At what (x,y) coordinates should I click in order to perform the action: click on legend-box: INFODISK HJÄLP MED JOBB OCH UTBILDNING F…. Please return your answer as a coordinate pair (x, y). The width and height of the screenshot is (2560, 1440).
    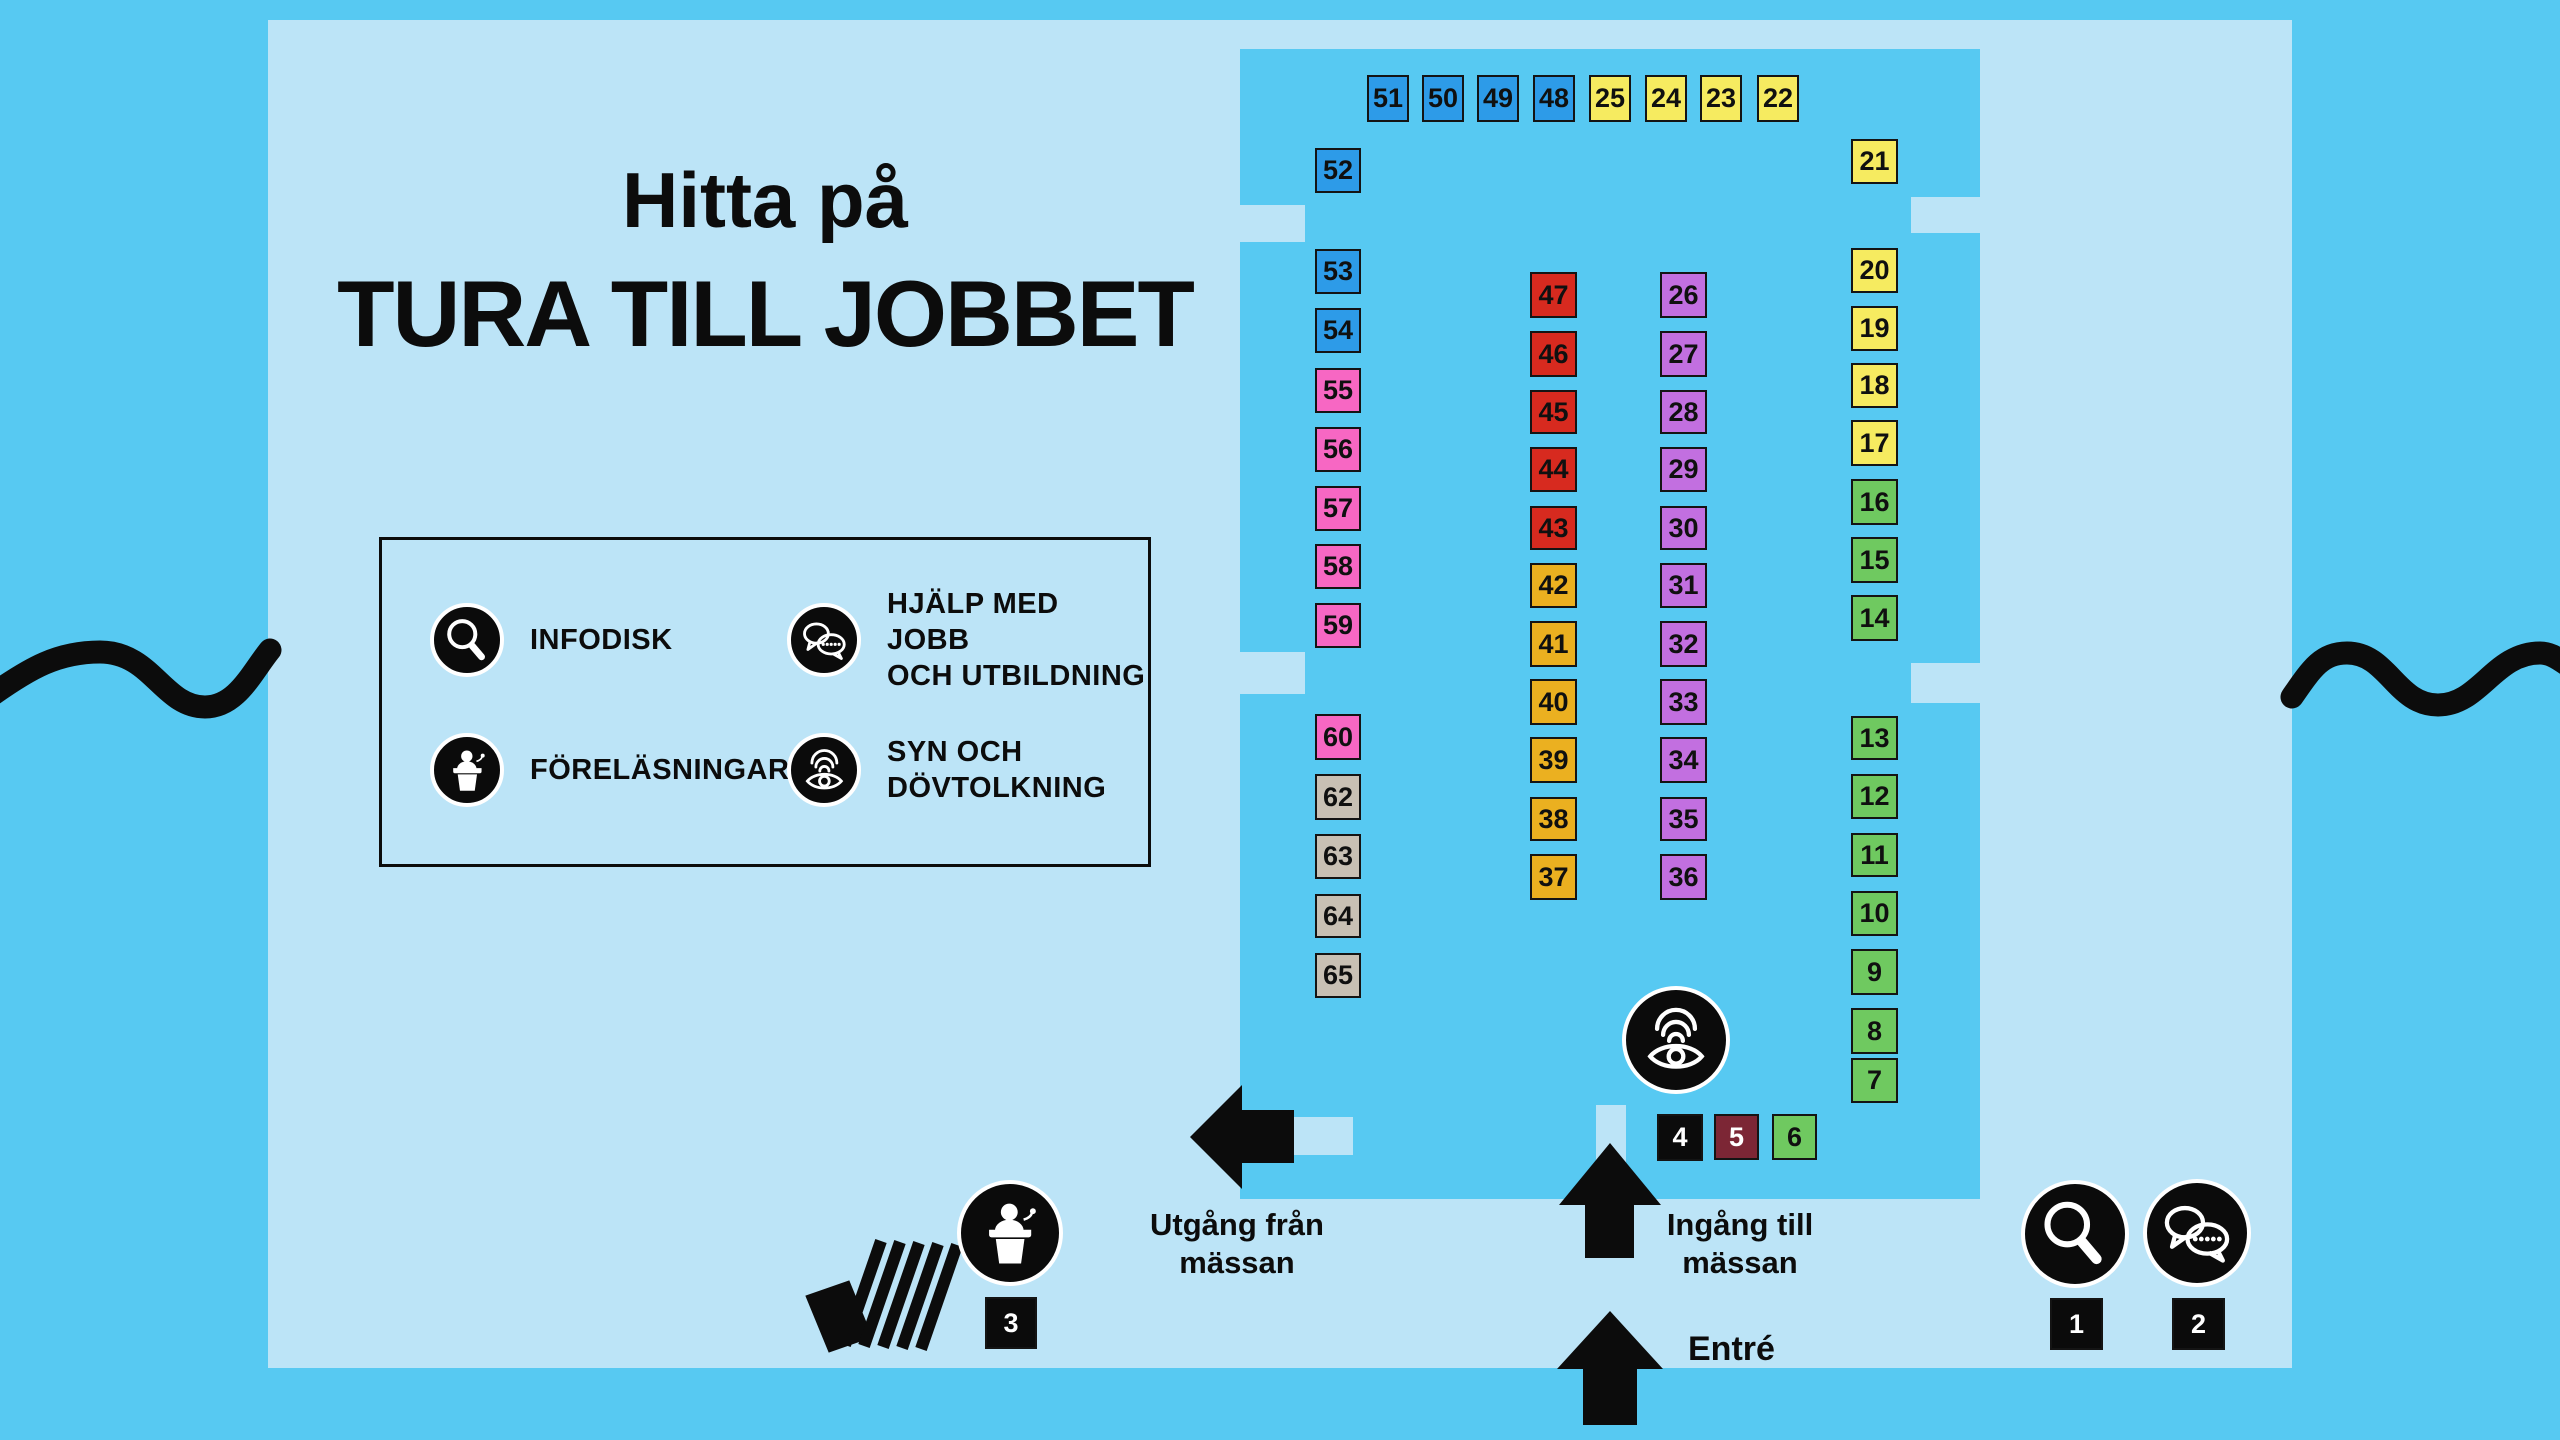
    Looking at the image, I should click on (765, 702).